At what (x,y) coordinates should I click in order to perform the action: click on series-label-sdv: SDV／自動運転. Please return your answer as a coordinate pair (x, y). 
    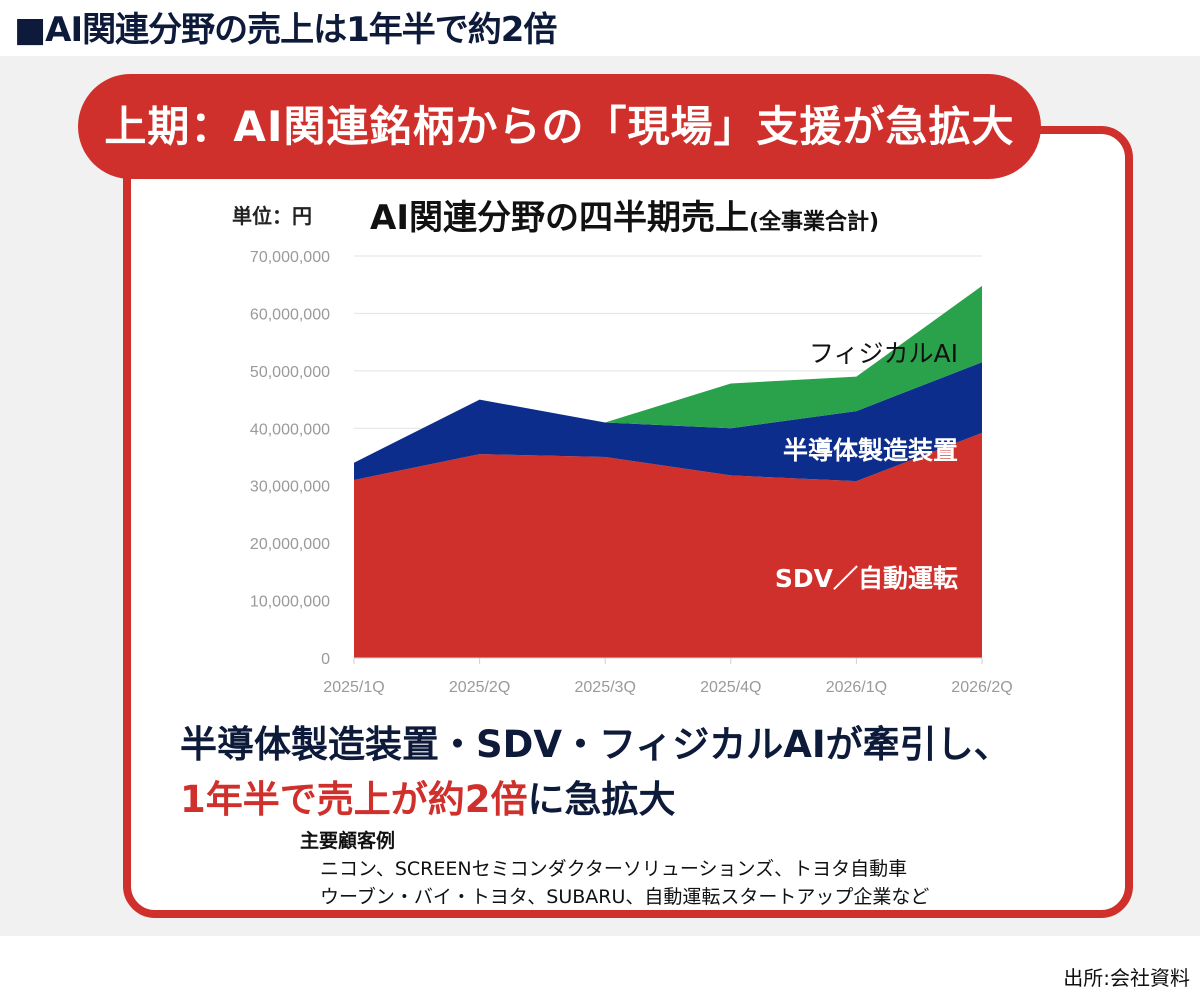
    Looking at the image, I should click on (866, 578).